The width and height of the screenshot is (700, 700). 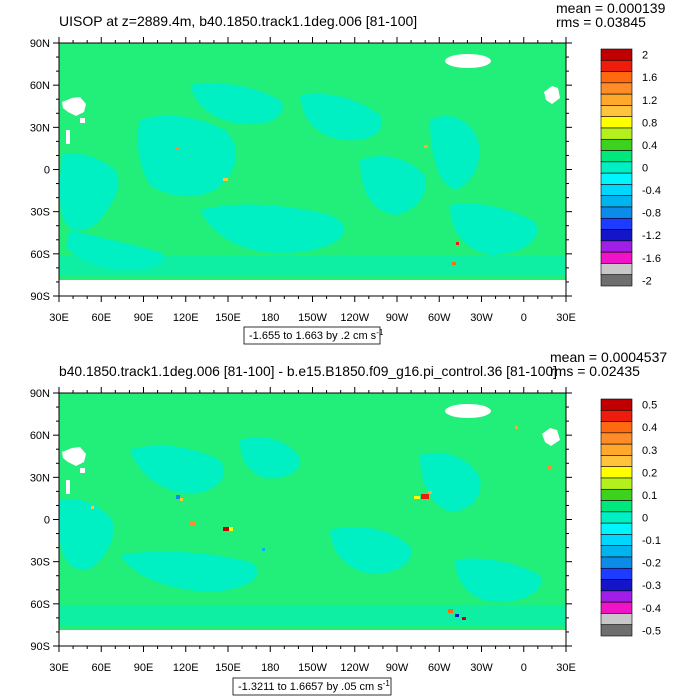 I want to click on panel-2-xtick-label: 90W, so click(x=397, y=668).